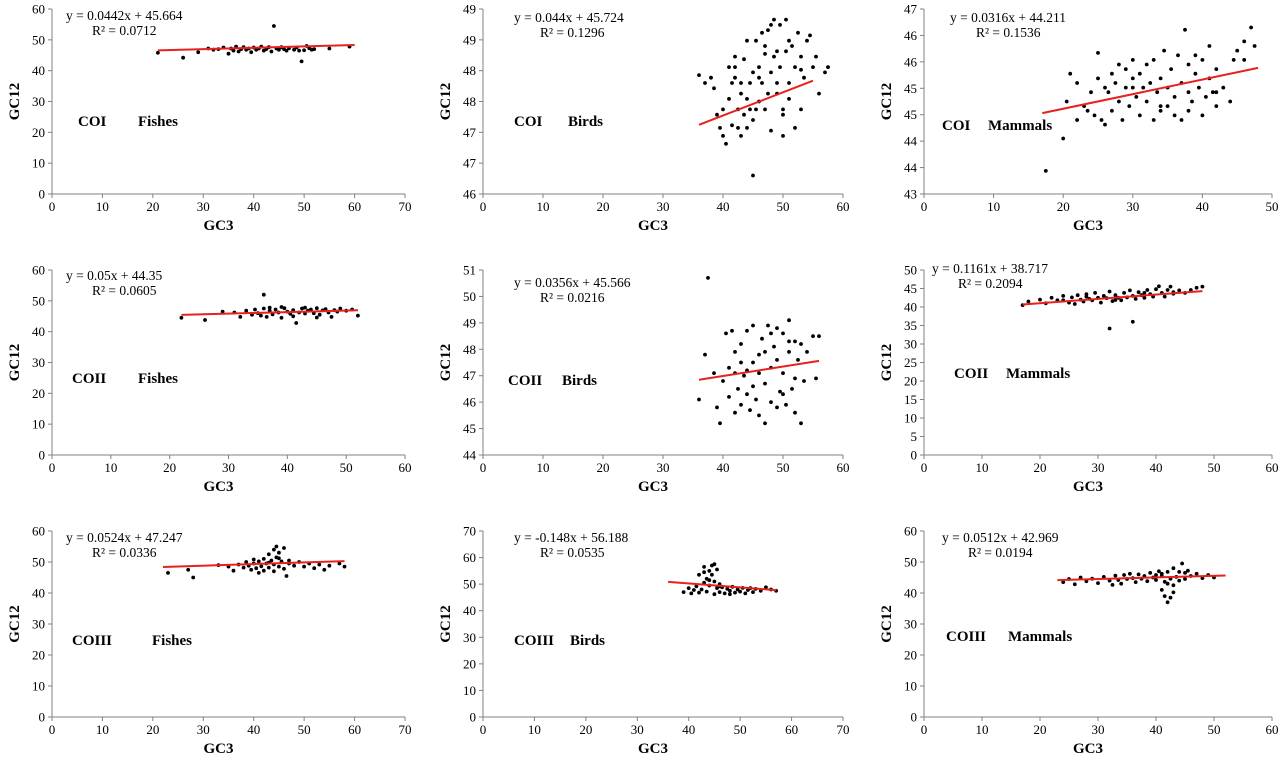  What do you see at coordinates (1008, 17) in the screenshot?
I see `trend-equation: y = 0.0316x + 44.211` at bounding box center [1008, 17].